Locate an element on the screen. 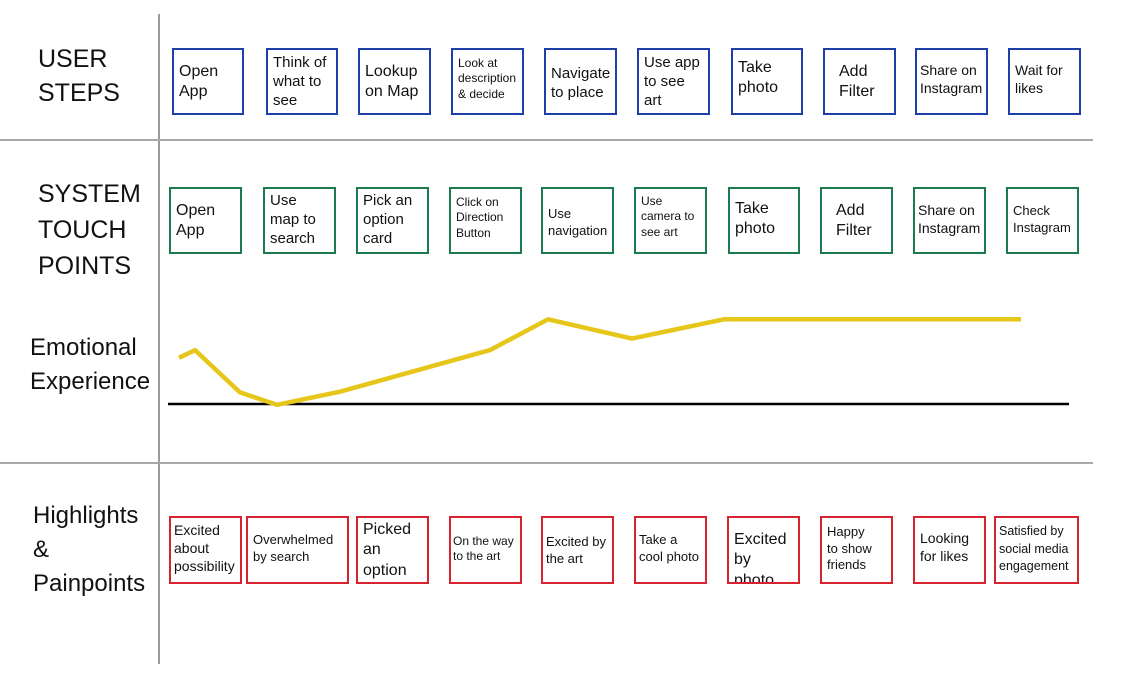 The height and width of the screenshot is (678, 1139). row-label-line: & is located at coordinates (41, 549).